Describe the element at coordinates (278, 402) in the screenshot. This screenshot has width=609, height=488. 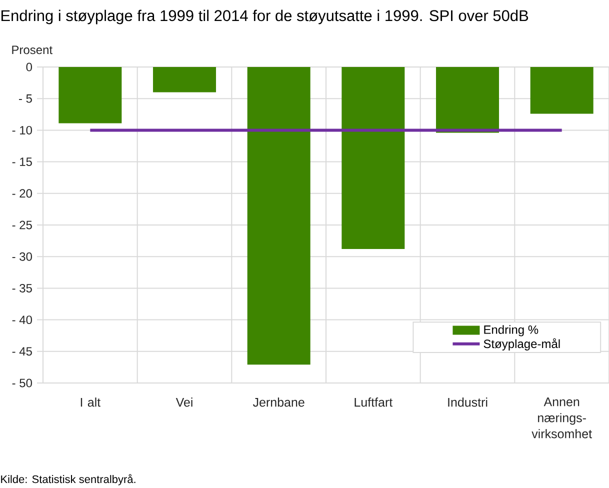
I see `x-tick-label: Jernbane` at that location.